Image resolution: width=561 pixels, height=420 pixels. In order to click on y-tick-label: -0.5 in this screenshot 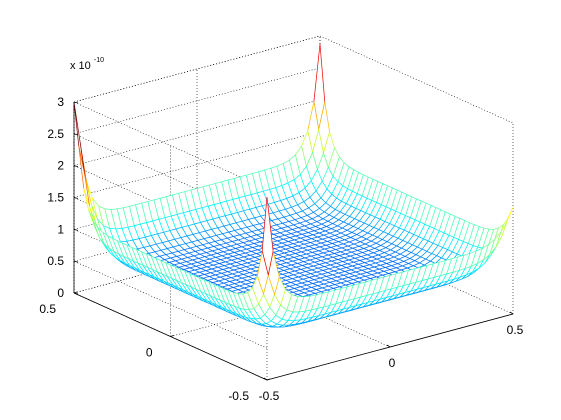, I will do `click(238, 396)`.